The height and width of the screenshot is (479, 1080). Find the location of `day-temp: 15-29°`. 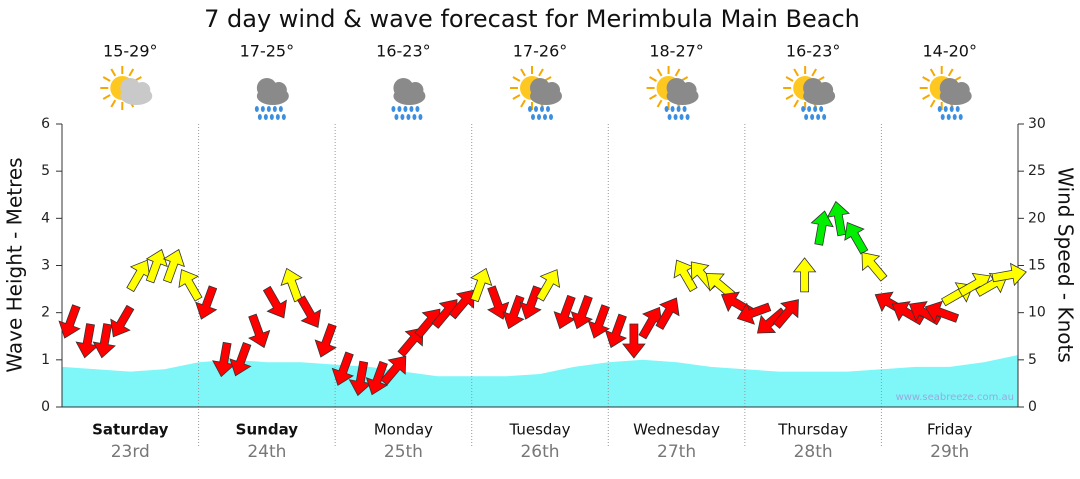

day-temp: 15-29° is located at coordinates (130, 51).